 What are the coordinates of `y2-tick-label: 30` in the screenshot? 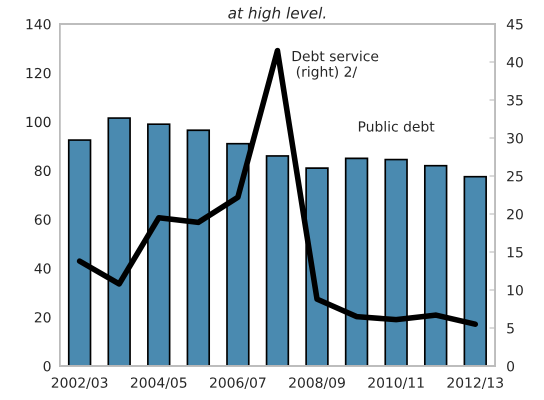 It's located at (515, 138).